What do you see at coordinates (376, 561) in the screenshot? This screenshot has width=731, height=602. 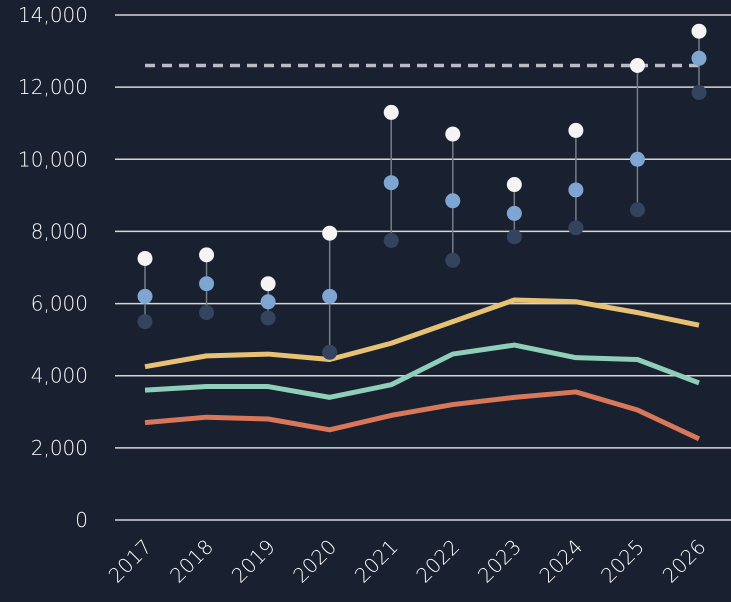 I see `x-tick-label: 2021` at bounding box center [376, 561].